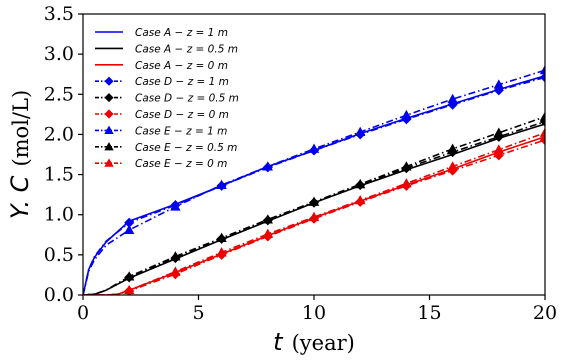 Image resolution: width=564 pixels, height=360 pixels. What do you see at coordinates (182, 115) in the screenshot?
I see `legend-label: Case D − z = 0 m` at bounding box center [182, 115].